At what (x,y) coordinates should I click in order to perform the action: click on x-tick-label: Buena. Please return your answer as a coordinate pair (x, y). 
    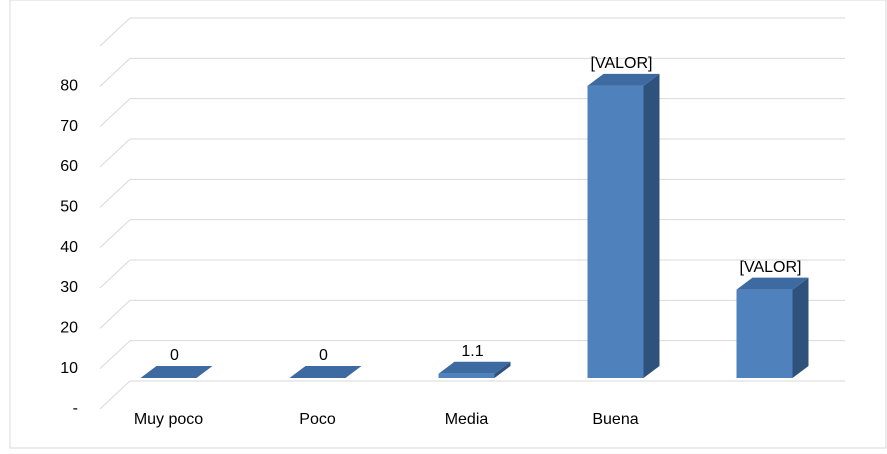
    Looking at the image, I should click on (615, 419).